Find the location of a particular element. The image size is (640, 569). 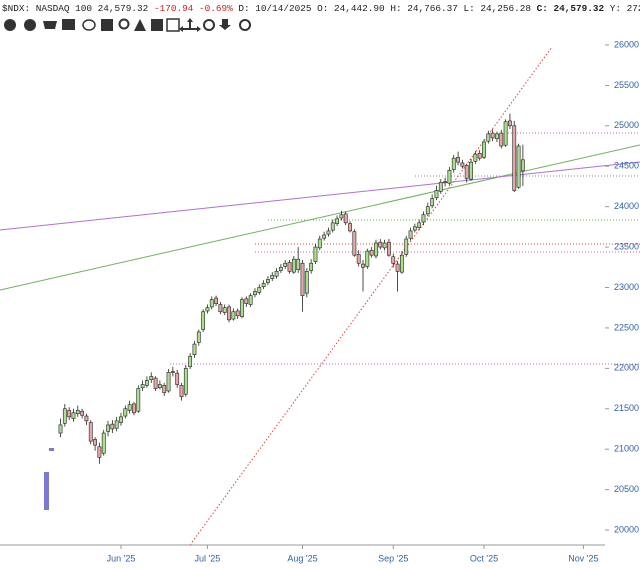

y-tick-label: 26000 is located at coordinates (626, 44).